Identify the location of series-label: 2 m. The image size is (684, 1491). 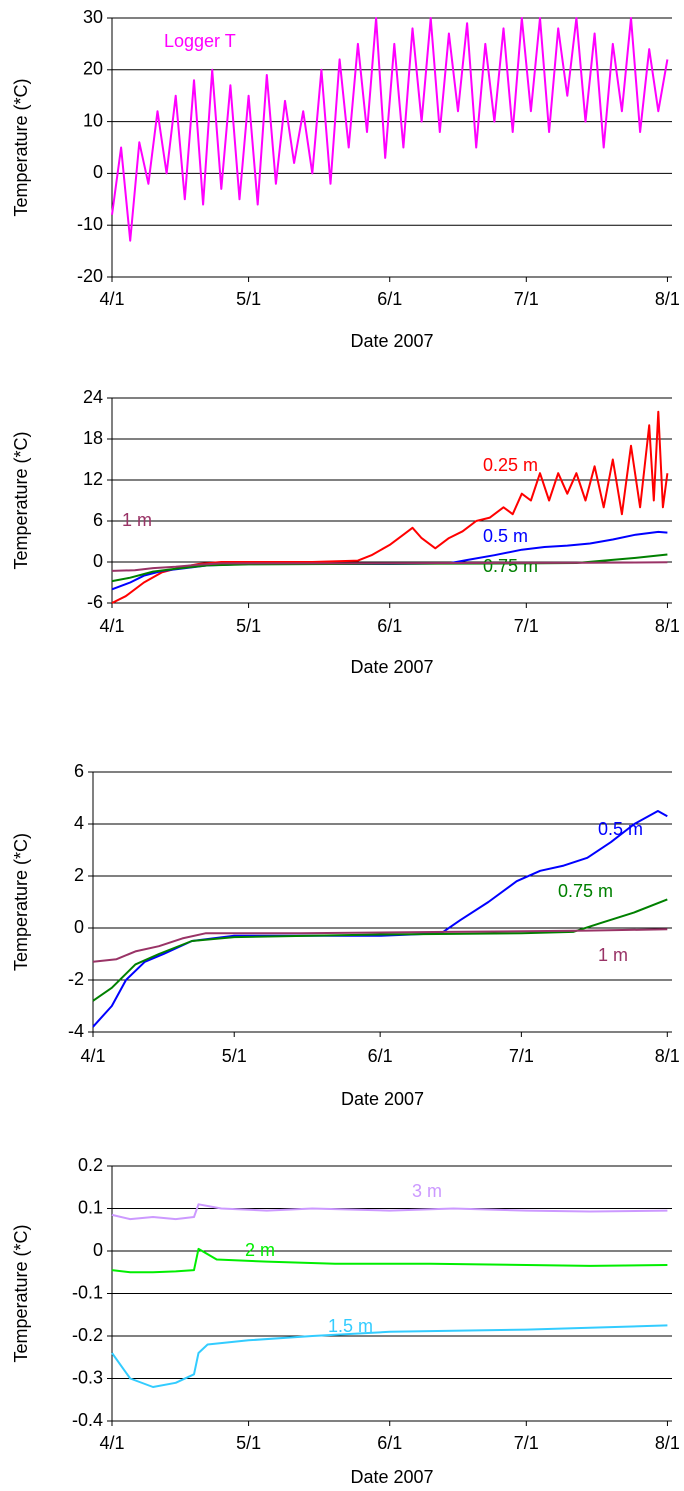
(260, 1250).